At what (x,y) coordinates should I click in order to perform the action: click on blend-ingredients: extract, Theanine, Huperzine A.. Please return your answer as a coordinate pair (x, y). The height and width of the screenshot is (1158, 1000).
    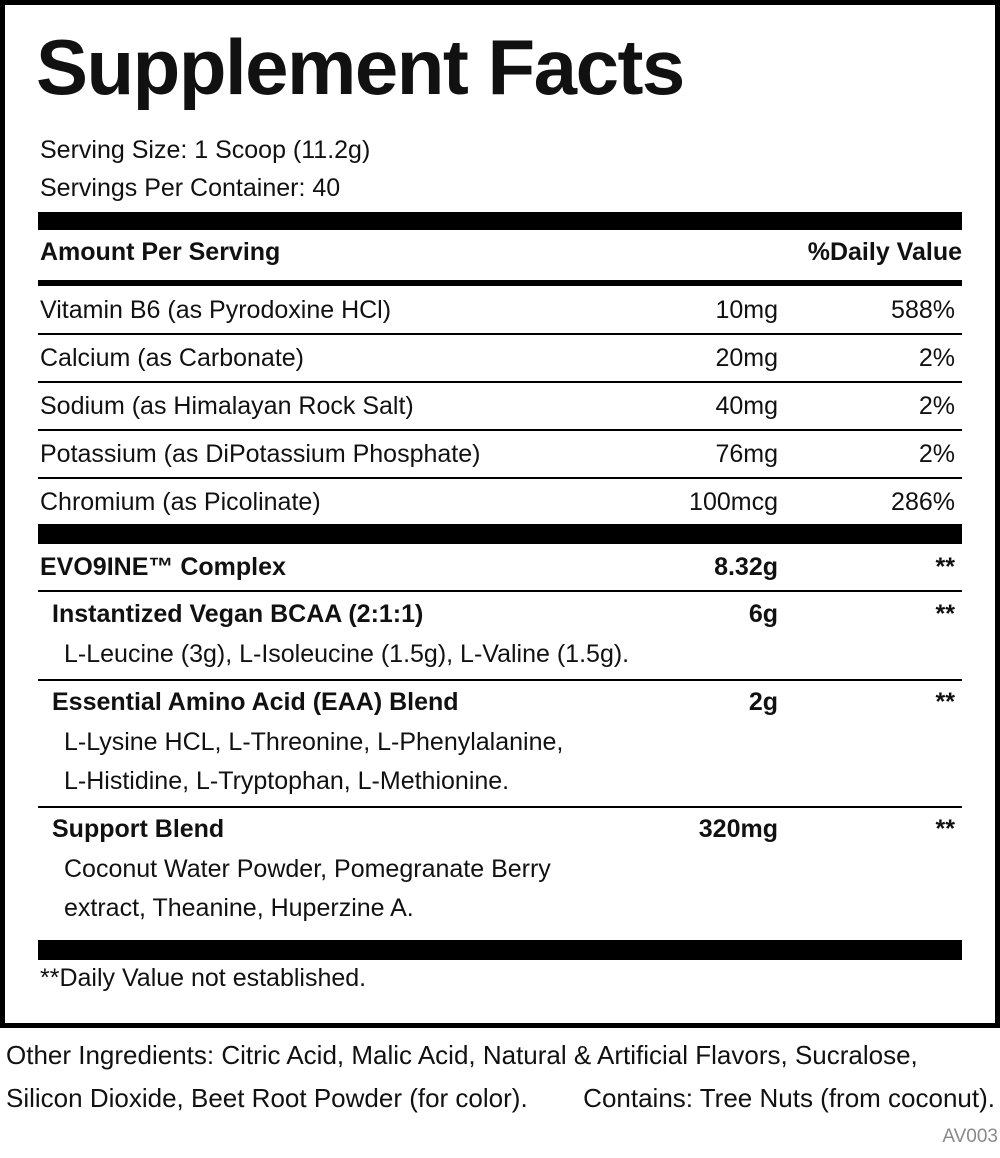
    Looking at the image, I should click on (239, 908).